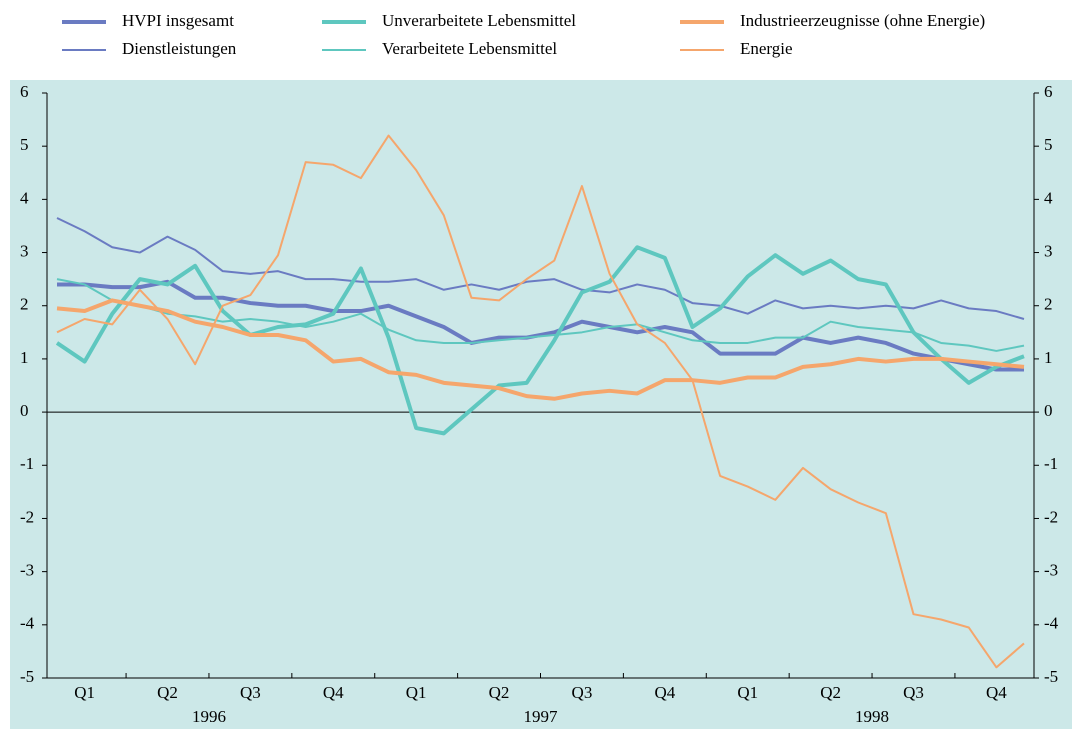 The image size is (1082, 729). I want to click on legend-label: Energie, so click(766, 48).